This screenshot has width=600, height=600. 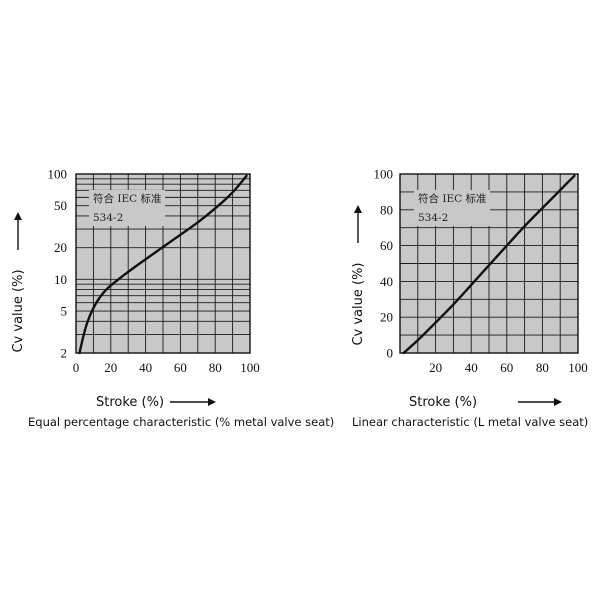 What do you see at coordinates (386, 209) in the screenshot?
I see `y-tick-label: 80` at bounding box center [386, 209].